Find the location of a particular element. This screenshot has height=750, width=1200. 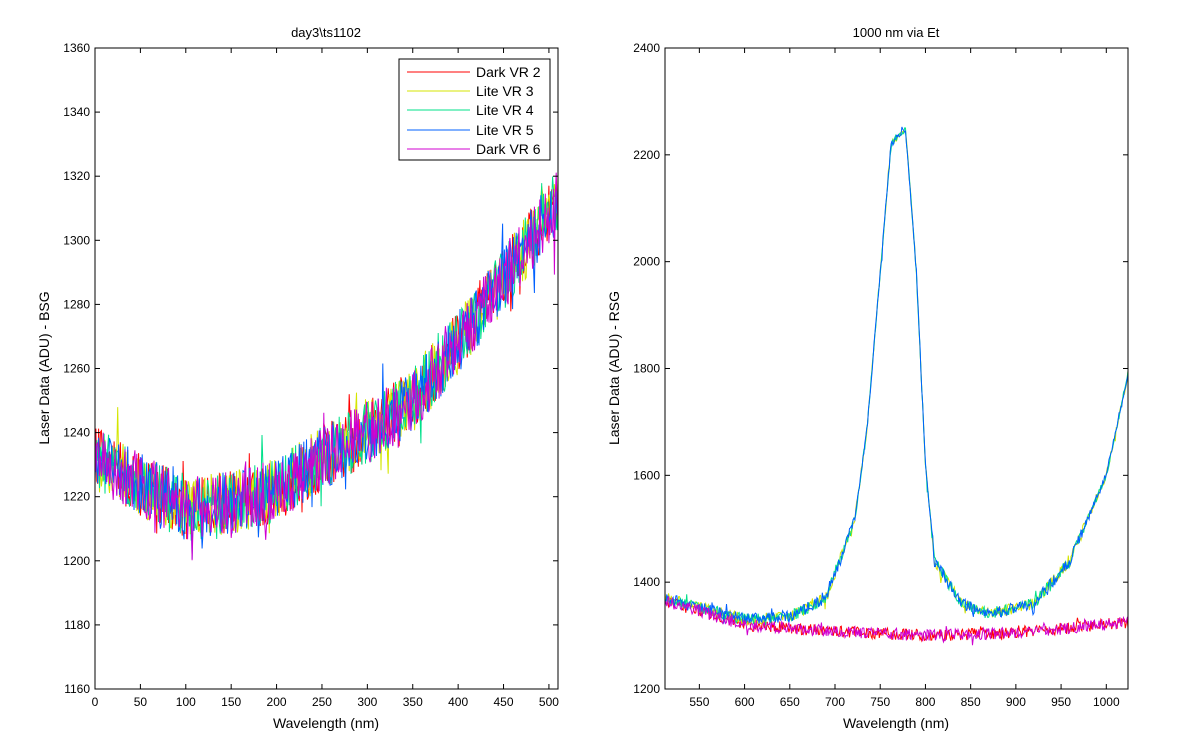

legend-label-dark-vr-6: Dark VR 6 is located at coordinates (508, 149).